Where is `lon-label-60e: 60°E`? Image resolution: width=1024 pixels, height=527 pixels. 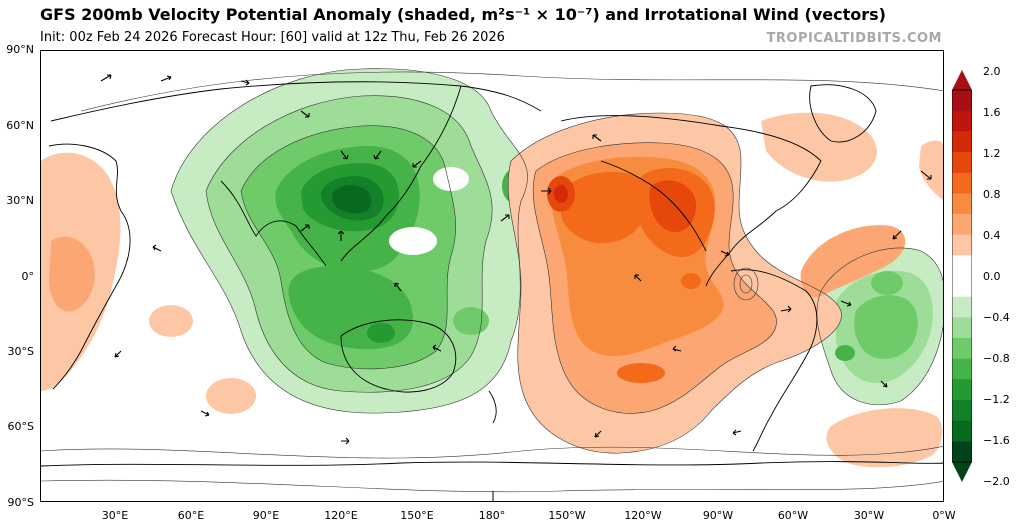 lon-label-60e: 60°E is located at coordinates (191, 515).